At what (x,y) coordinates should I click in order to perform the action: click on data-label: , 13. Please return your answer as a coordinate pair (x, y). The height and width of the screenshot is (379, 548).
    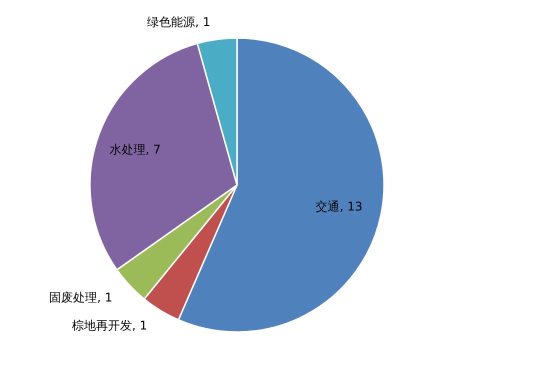
    Looking at the image, I should click on (351, 207).